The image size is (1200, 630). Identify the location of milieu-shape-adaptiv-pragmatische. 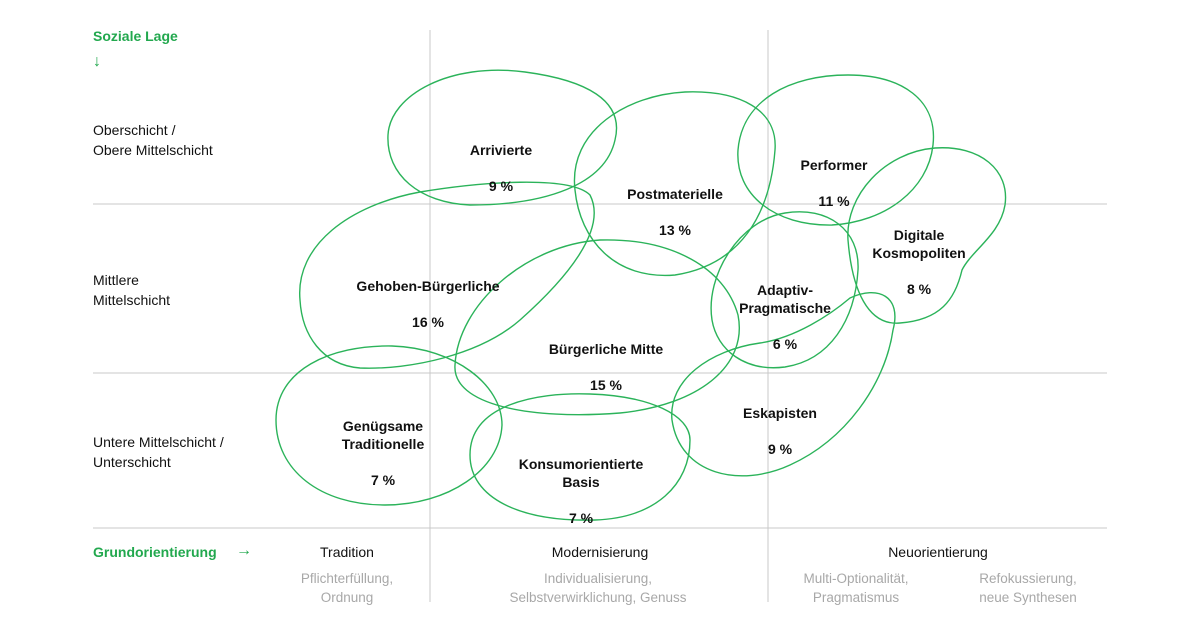
(784, 290).